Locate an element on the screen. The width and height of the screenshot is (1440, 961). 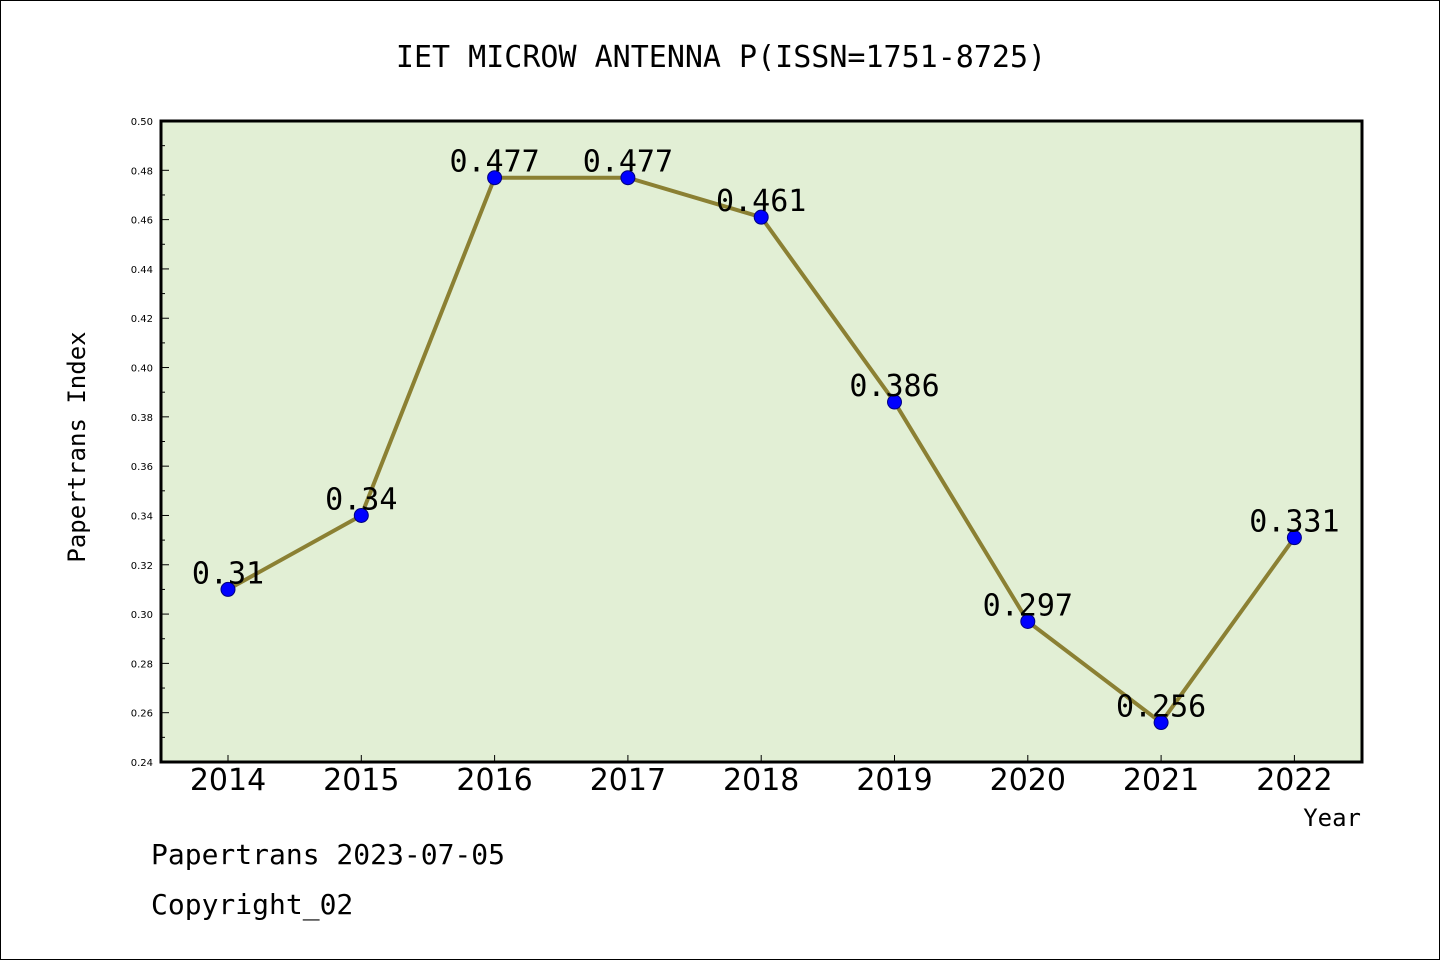
y-tick-label: 0.28 is located at coordinates (142, 664).